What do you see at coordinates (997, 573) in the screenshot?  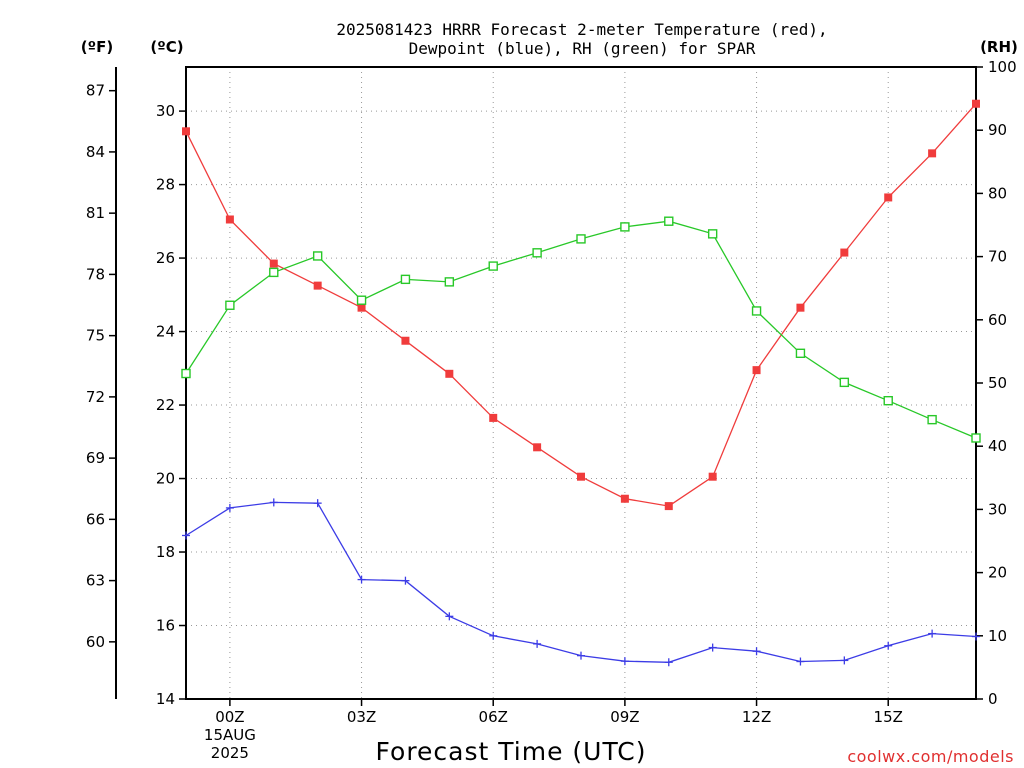 I see `rh-tick-label: 20` at bounding box center [997, 573].